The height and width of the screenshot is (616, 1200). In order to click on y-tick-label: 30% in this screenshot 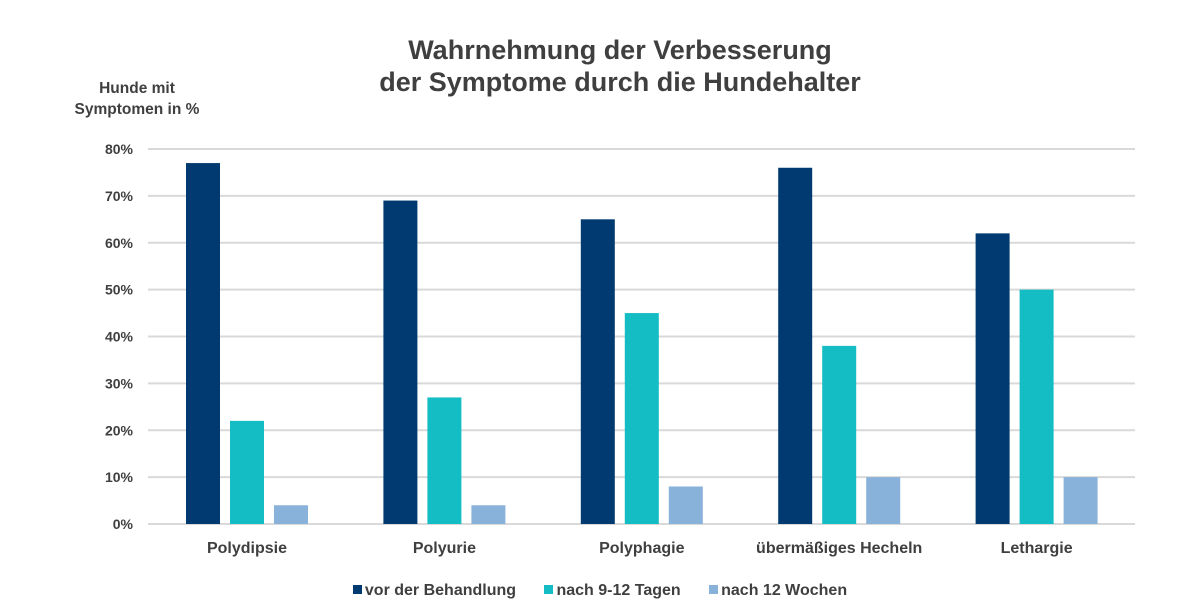, I will do `click(119, 383)`.